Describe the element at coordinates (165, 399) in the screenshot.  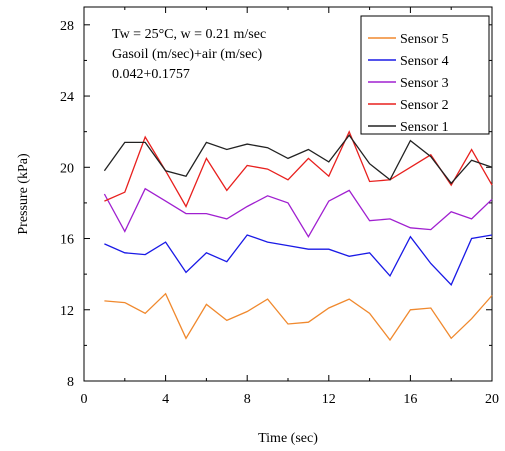
I see `x-tick-label: 4` at that location.